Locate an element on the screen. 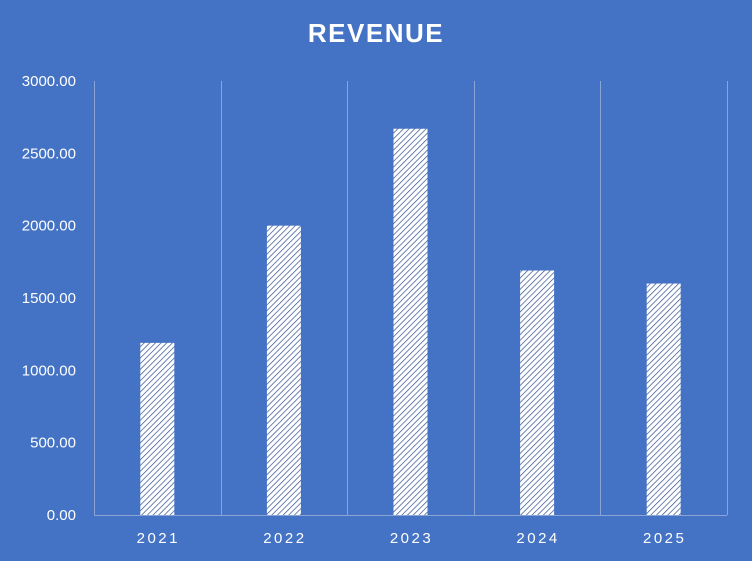 This screenshot has height=561, width=752. x-tick-label: 2023 is located at coordinates (411, 538).